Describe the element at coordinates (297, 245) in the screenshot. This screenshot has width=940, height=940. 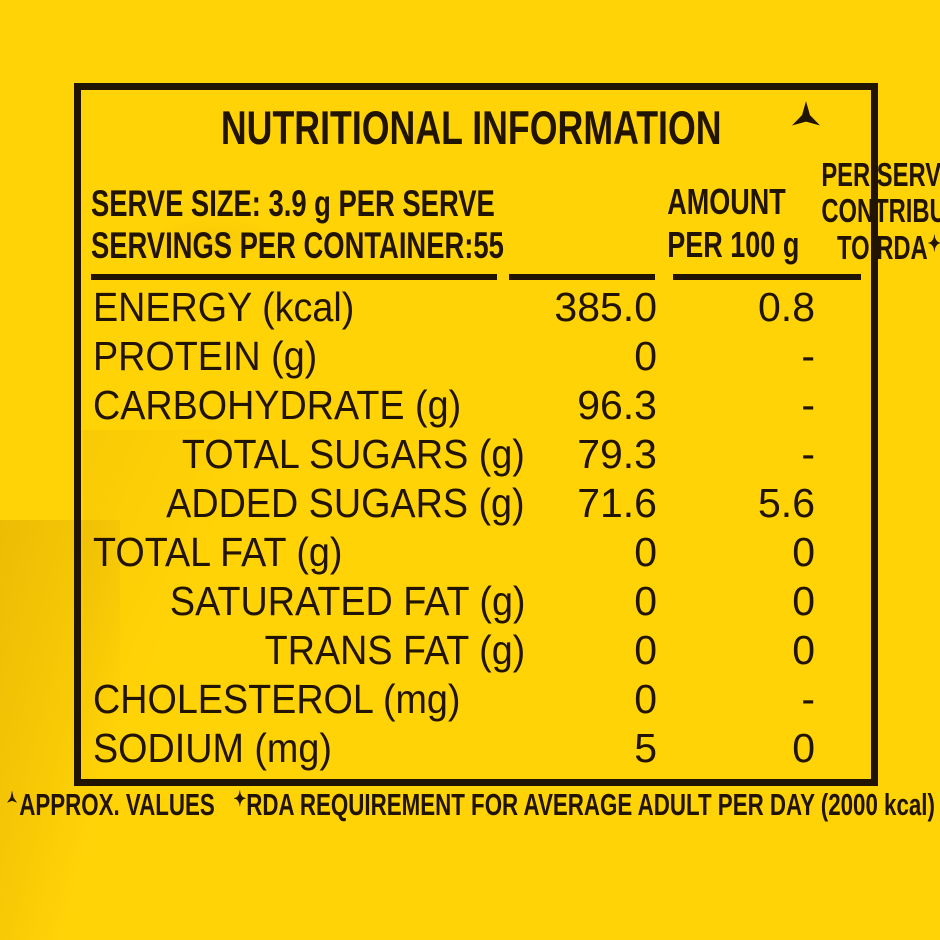
I see `servings-per-container-text: SERVINGS PER CONTAINER:55` at that location.